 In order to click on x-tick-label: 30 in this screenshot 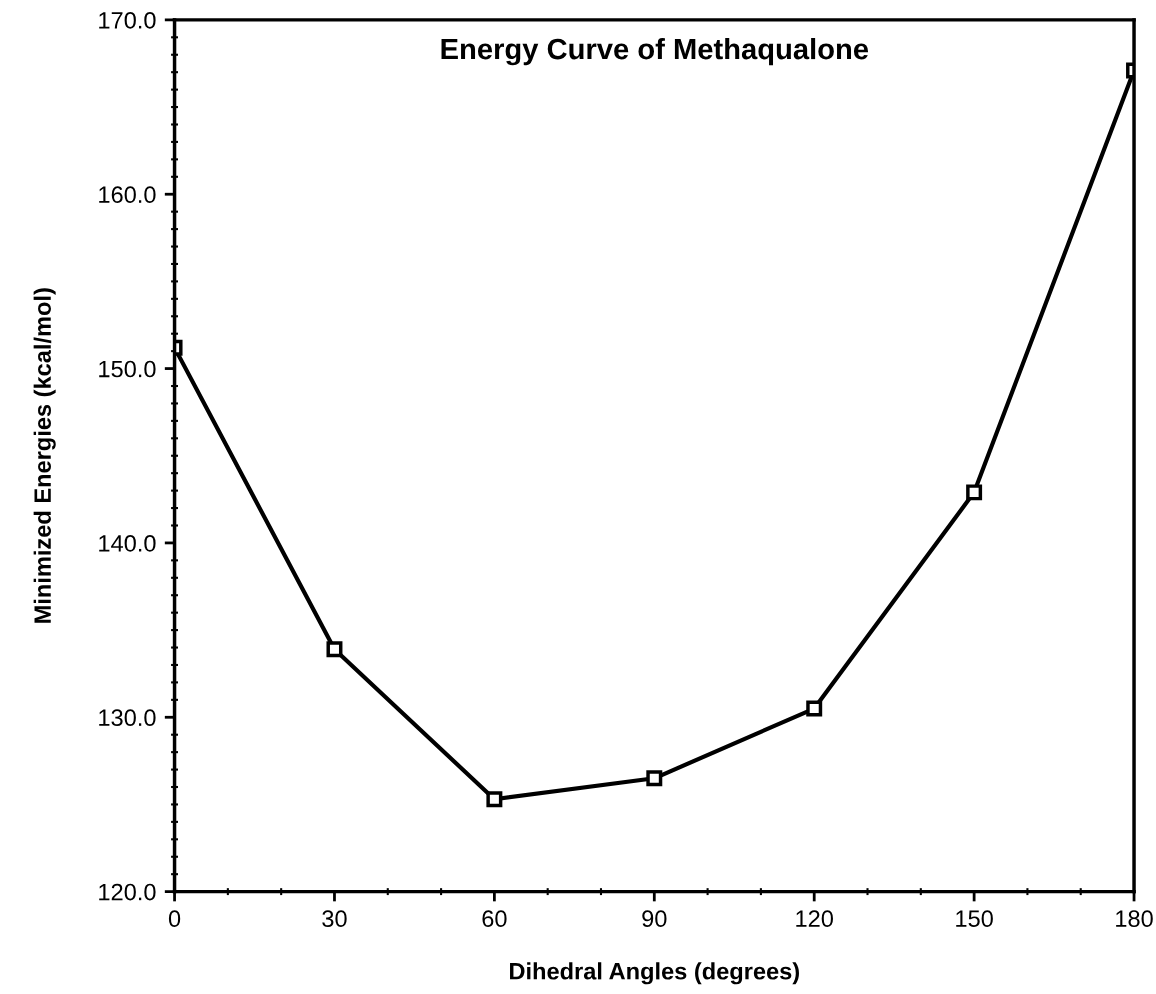, I will do `click(334, 919)`.